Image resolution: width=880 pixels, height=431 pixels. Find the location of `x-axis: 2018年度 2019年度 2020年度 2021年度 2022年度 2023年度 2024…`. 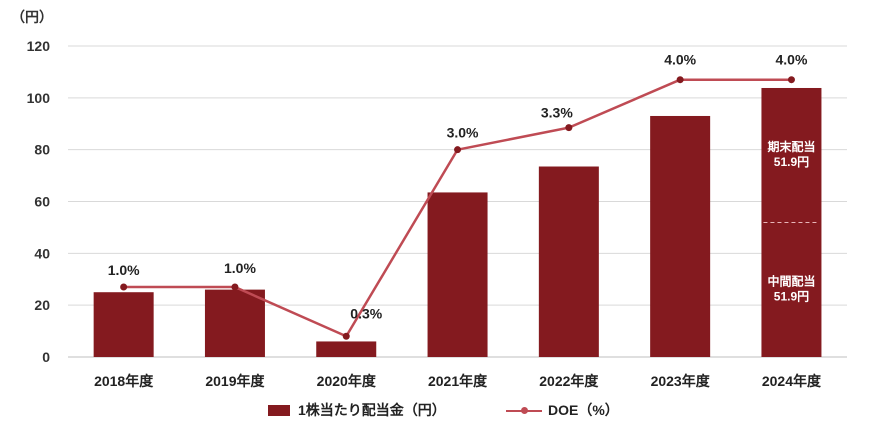

x-axis: 2018年度 2019年度 2020年度 2021年度 2022年度 2023年度 2024… is located at coordinates (458, 381).